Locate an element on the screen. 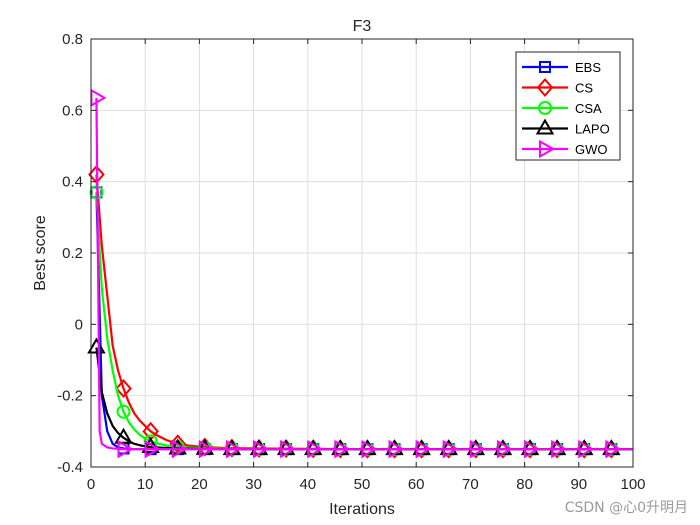  y-tick-label: 0 is located at coordinates (79, 324).